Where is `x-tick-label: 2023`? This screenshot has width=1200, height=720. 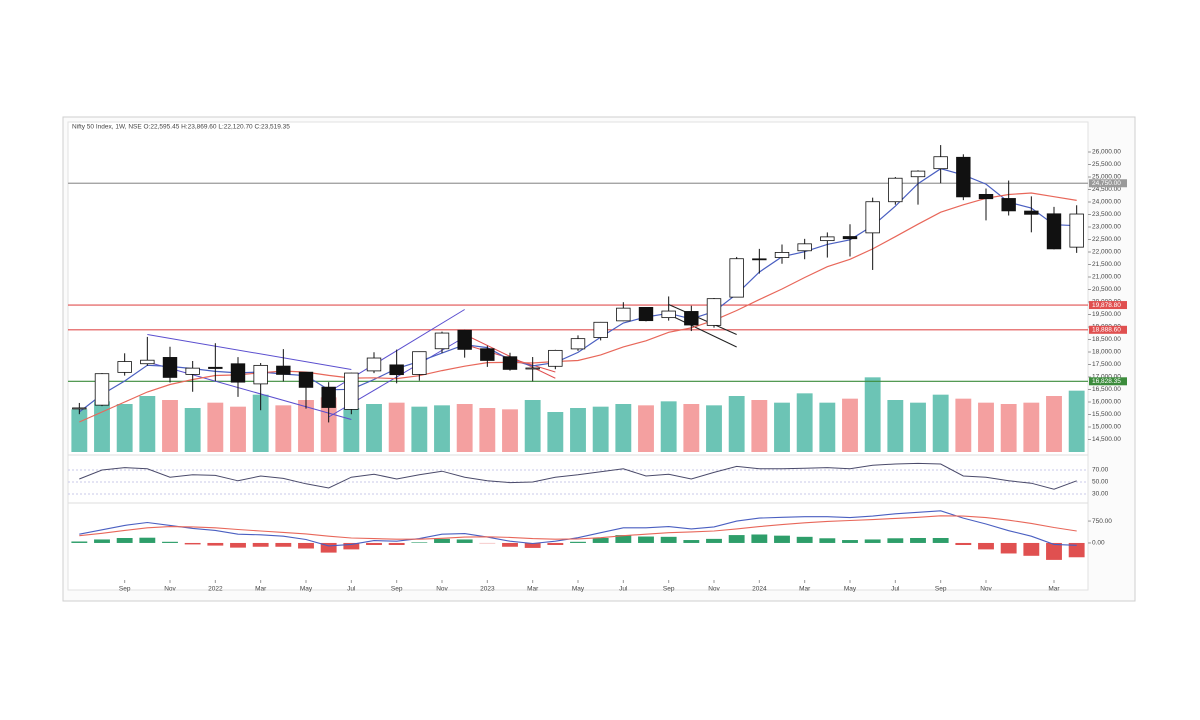
x-tick-label: 2023 is located at coordinates (487, 589).